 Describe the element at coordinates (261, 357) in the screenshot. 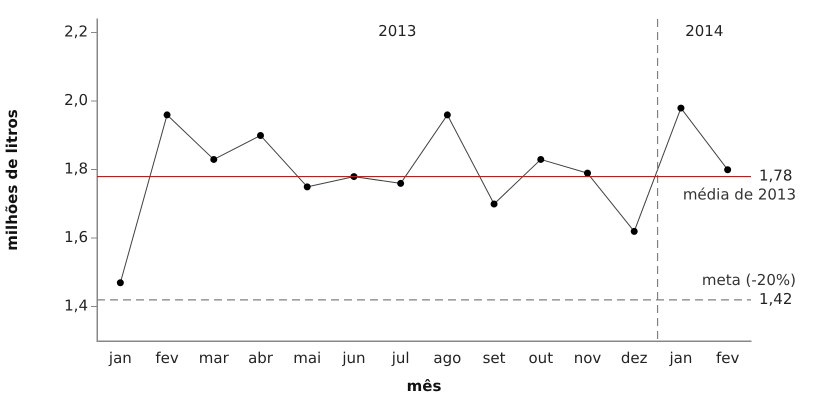

I see `x-tick-label: abr` at that location.